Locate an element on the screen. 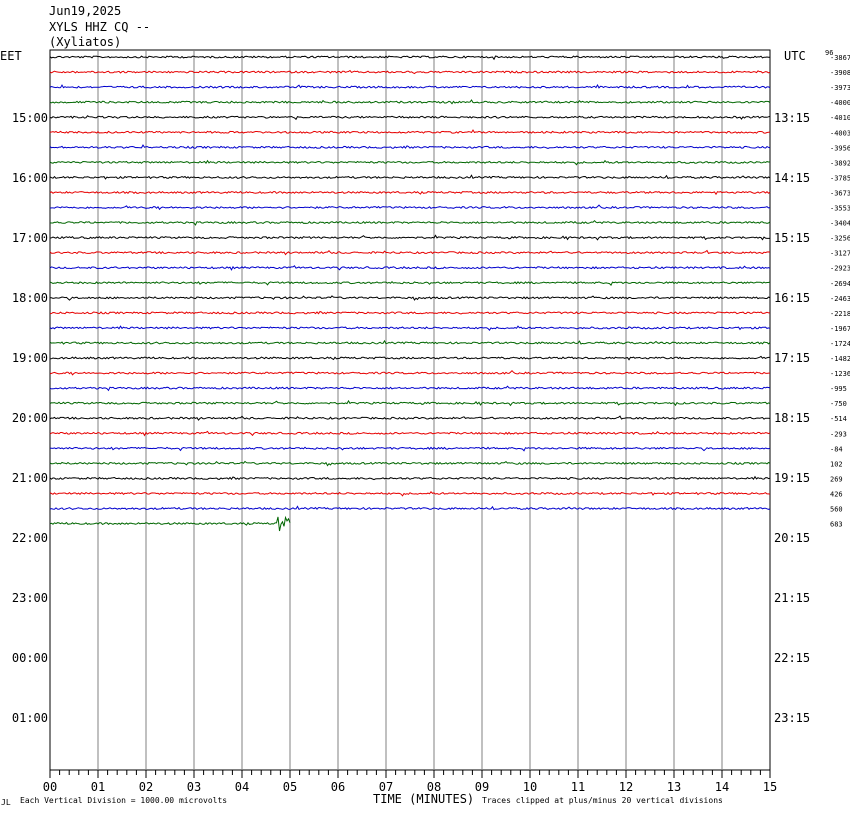  right-hour-label: 14:15 is located at coordinates (792, 178).